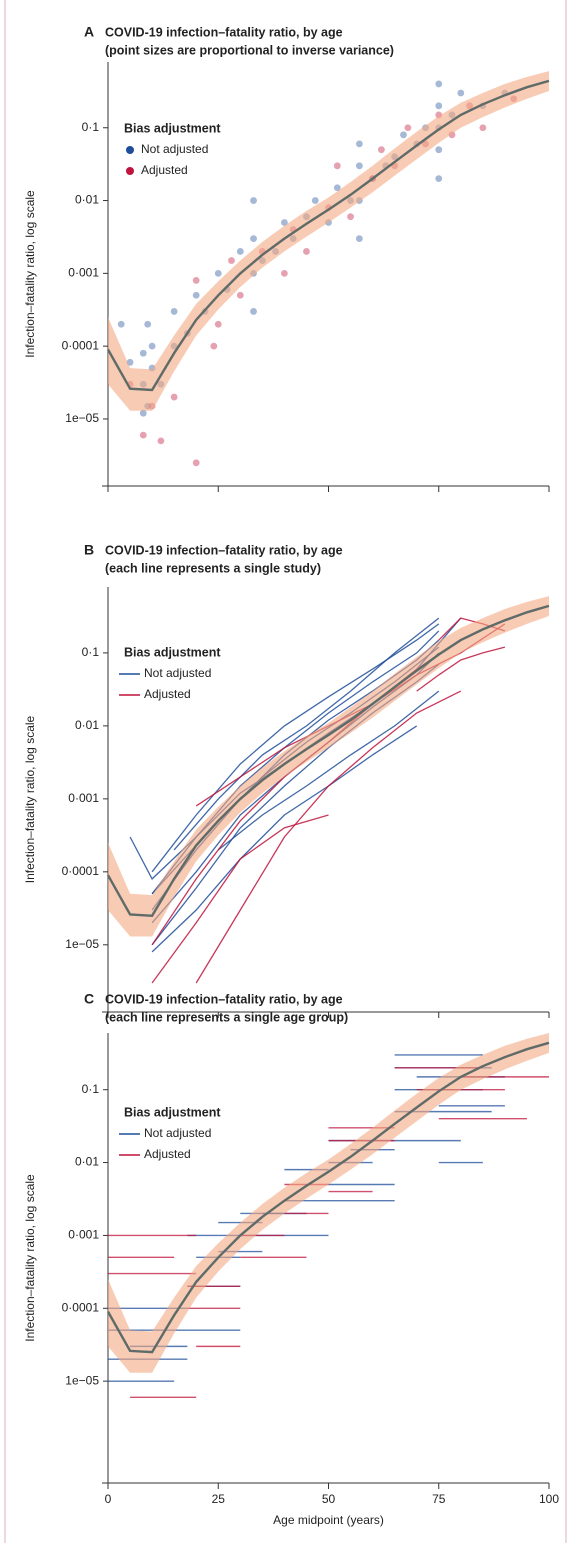 The image size is (572, 1543). Describe the element at coordinates (89, 32) in the screenshot. I see `panel-letter: A` at that location.